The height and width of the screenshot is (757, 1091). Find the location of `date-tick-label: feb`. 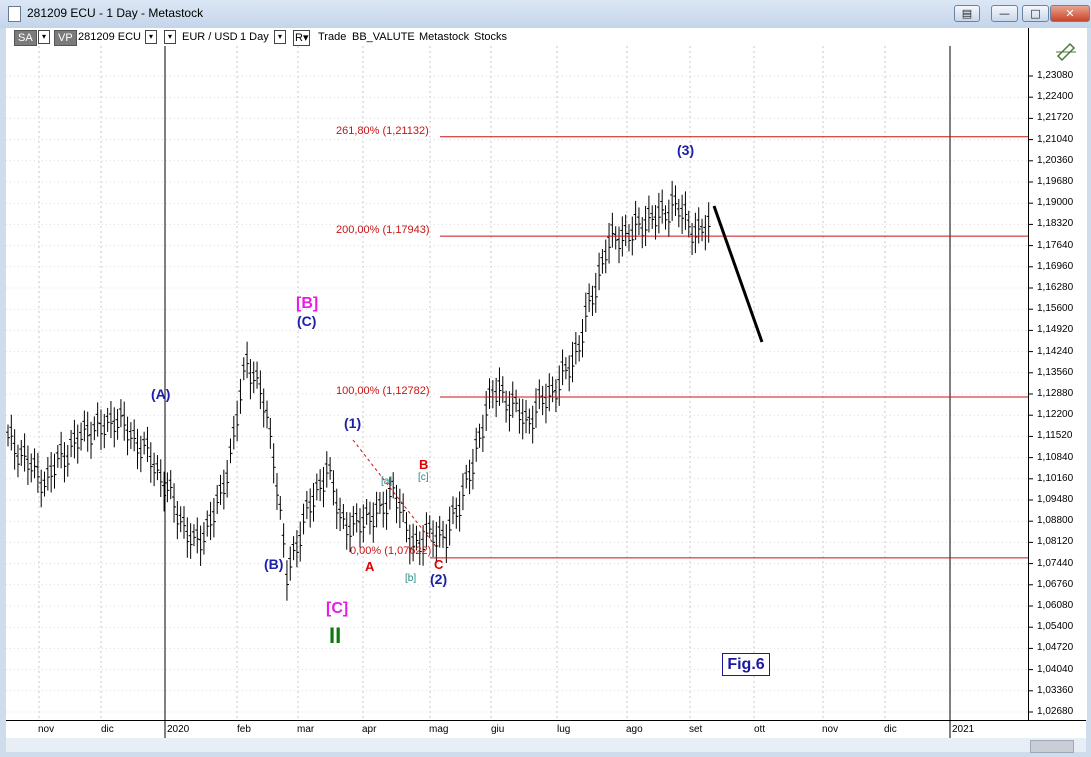

date-tick-label: feb is located at coordinates (244, 729).